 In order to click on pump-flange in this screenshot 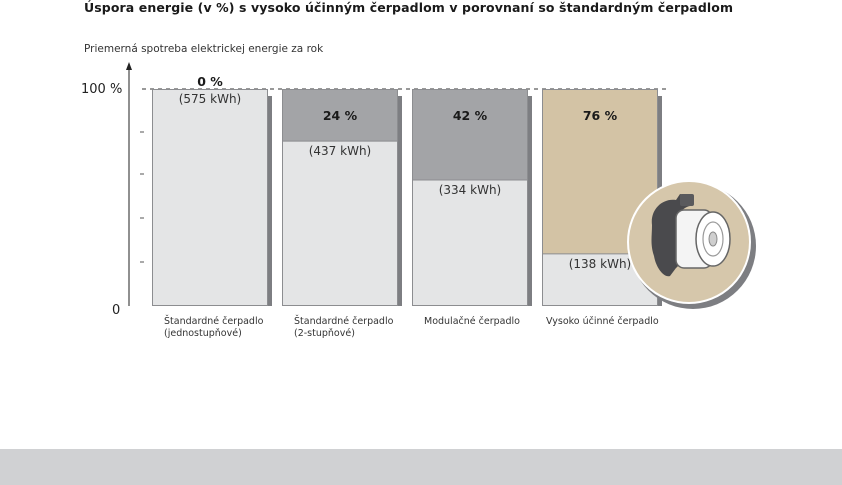, I will do `click(687, 200)`.